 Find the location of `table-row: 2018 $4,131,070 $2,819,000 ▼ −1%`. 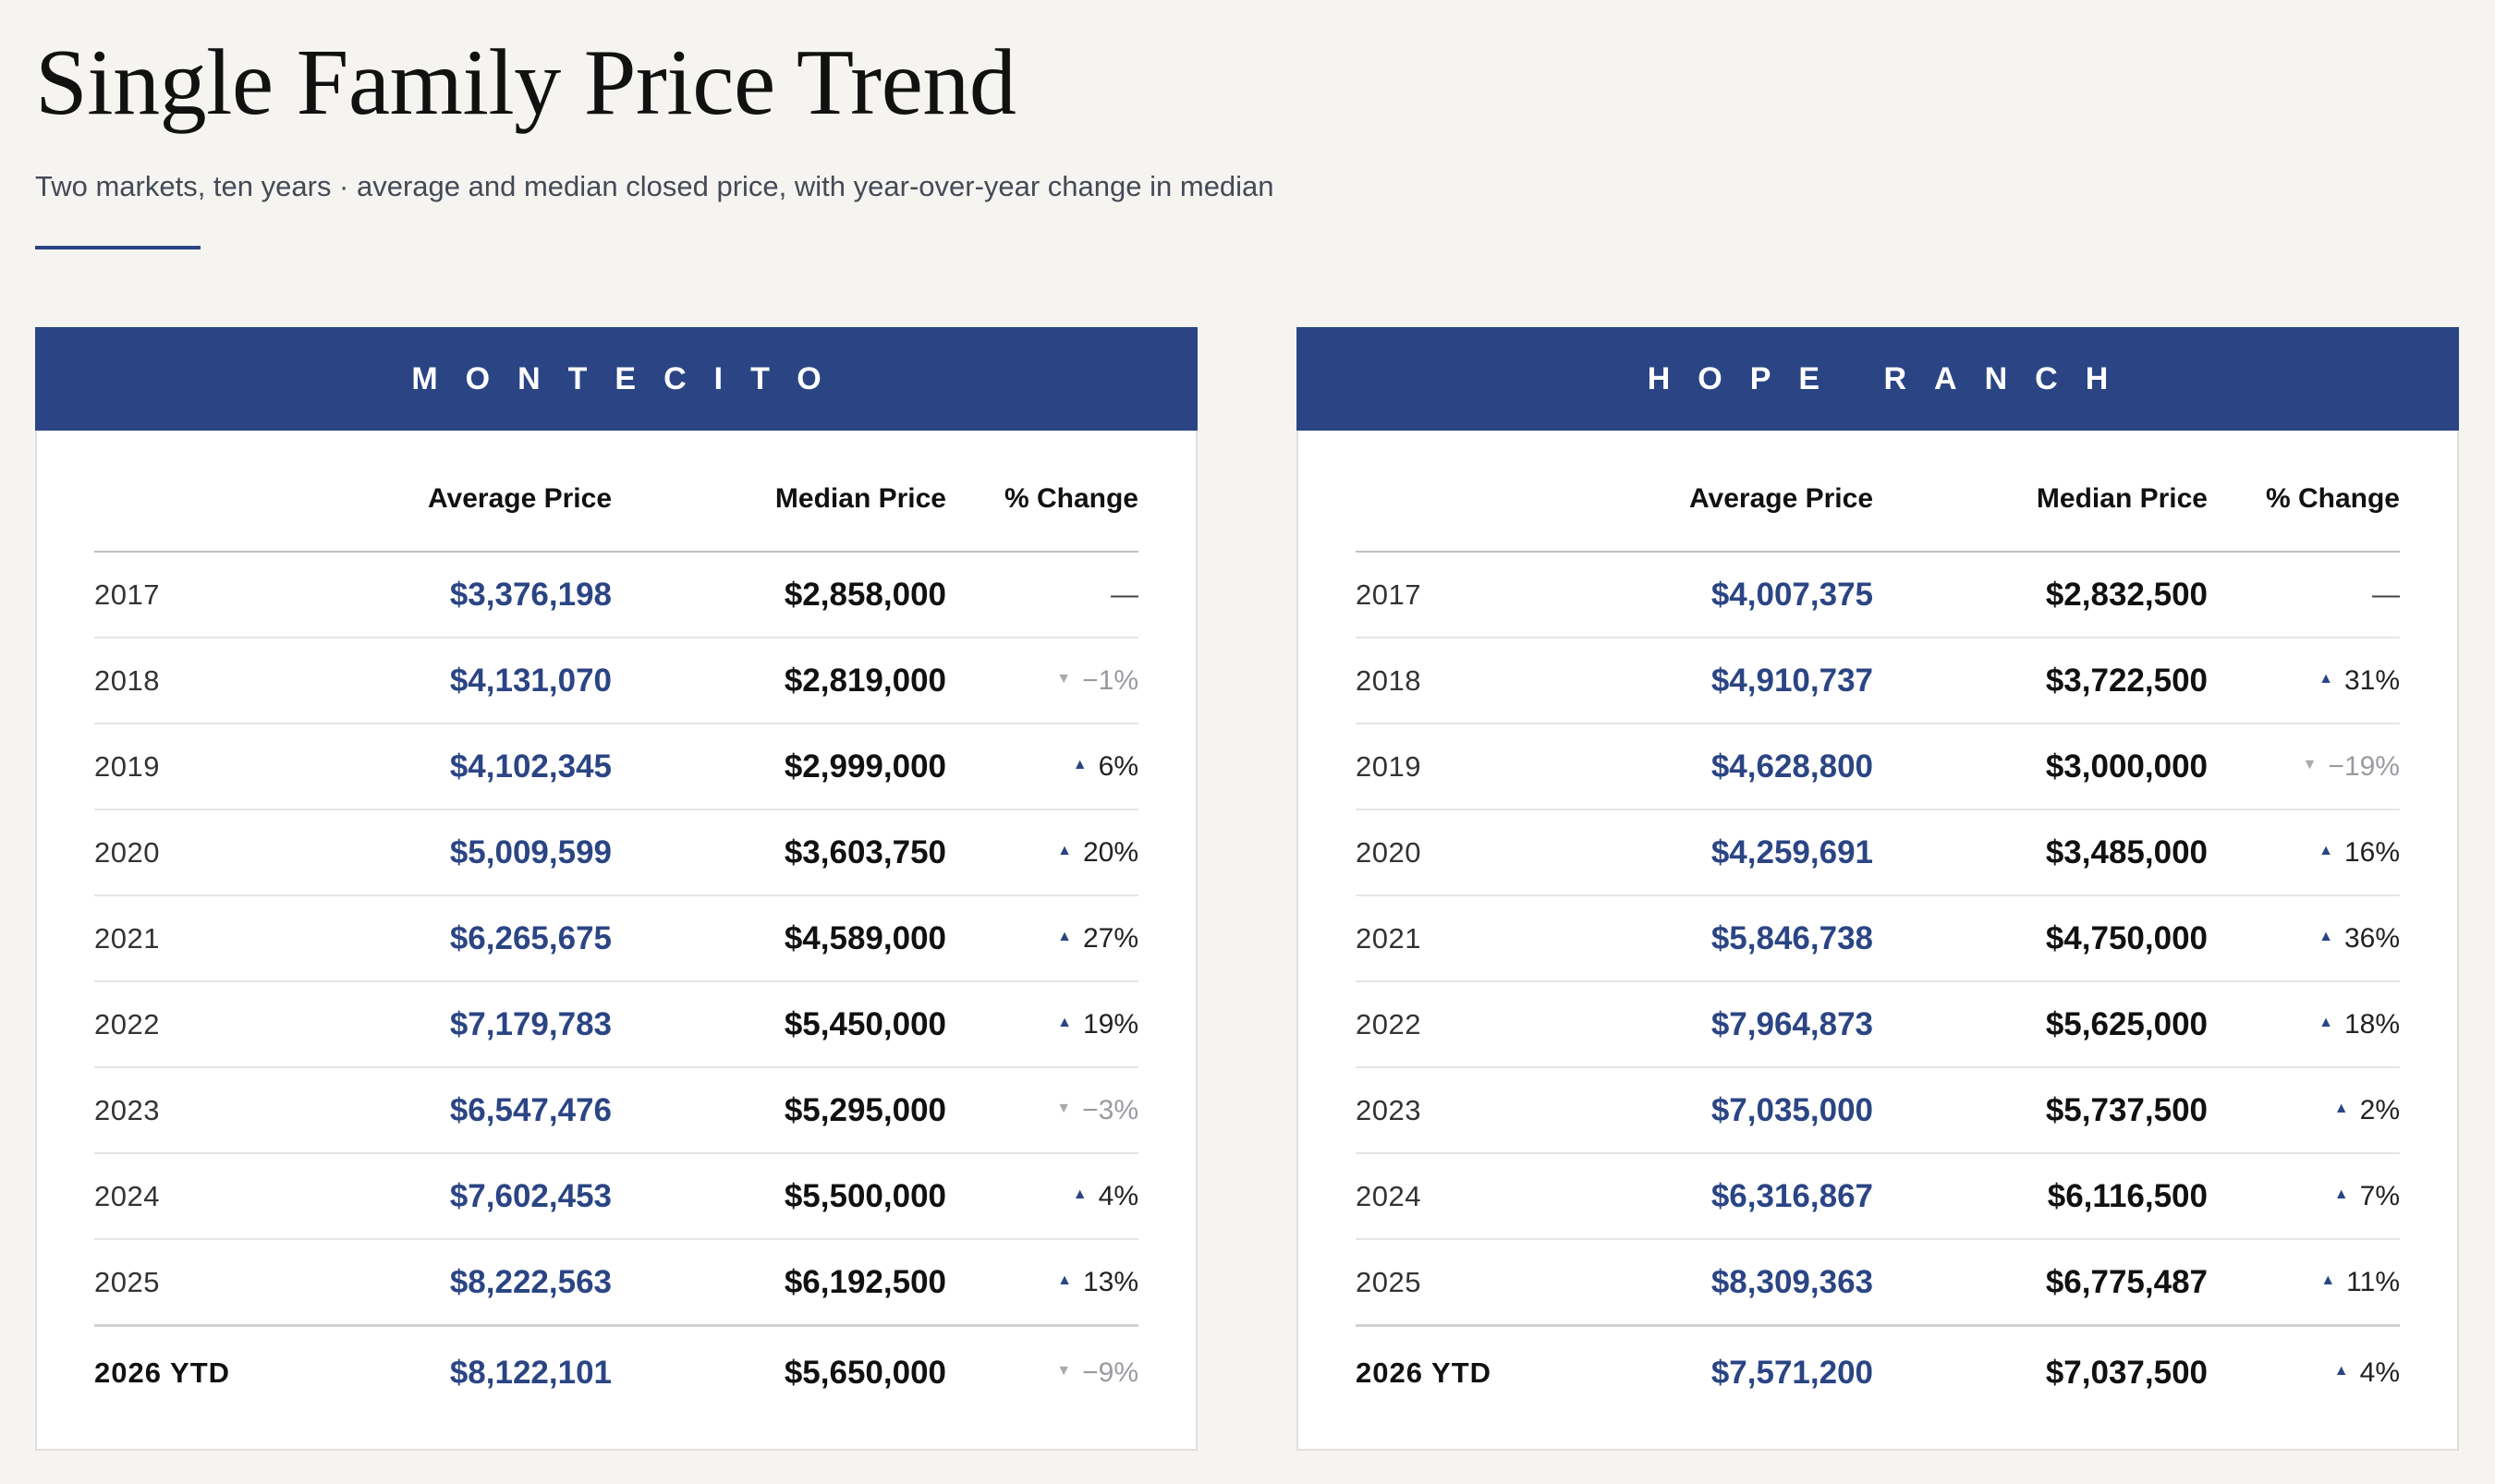

table-row: 2018 $4,131,070 $2,819,000 ▼ −1% is located at coordinates (616, 681).